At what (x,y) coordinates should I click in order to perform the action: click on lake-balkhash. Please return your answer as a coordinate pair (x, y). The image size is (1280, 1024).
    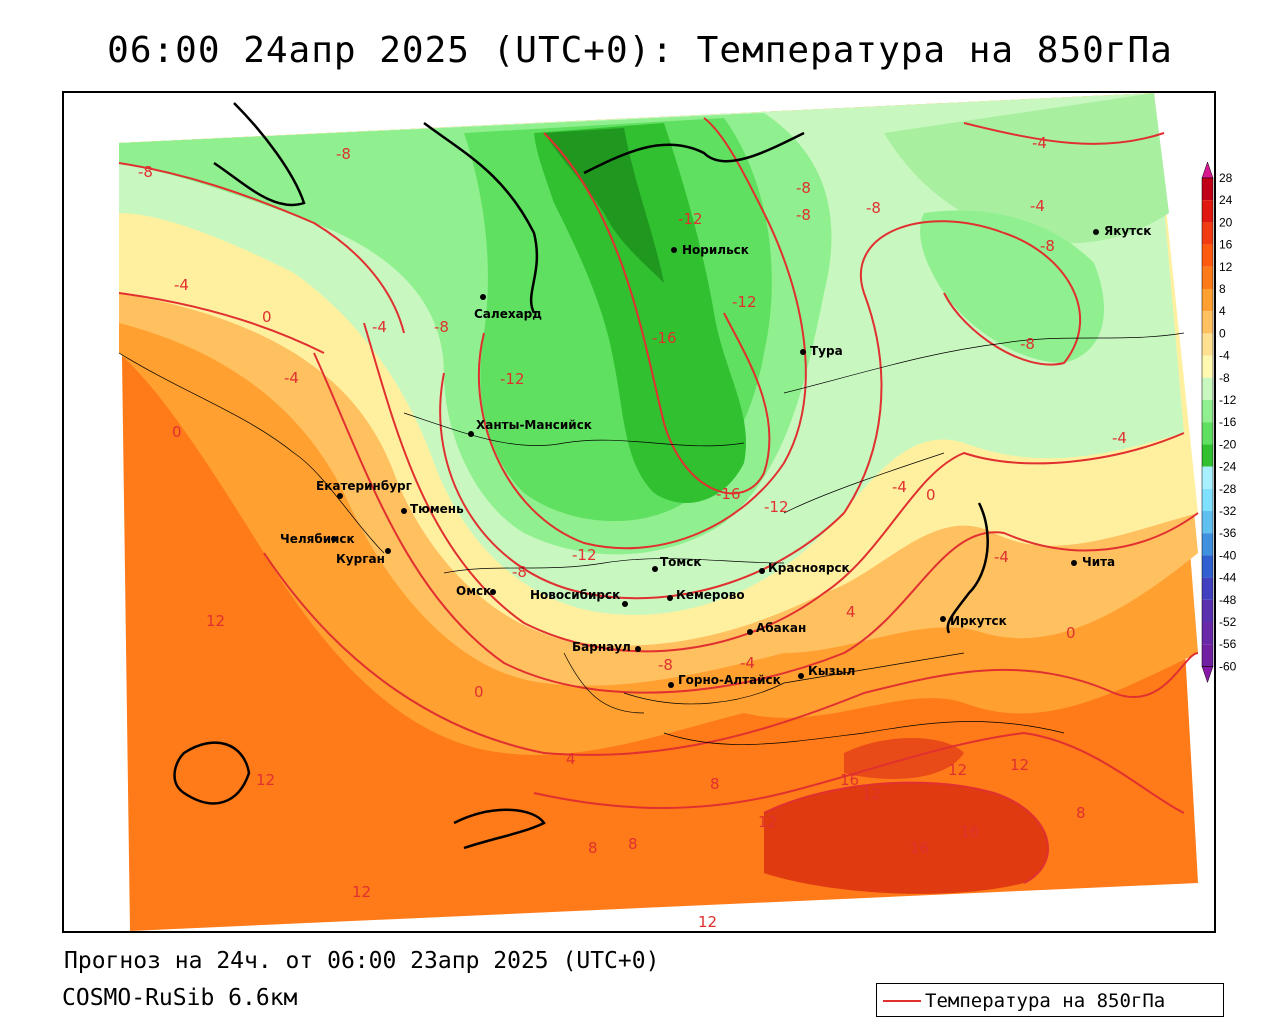
    Looking at the image, I should click on (499, 829).